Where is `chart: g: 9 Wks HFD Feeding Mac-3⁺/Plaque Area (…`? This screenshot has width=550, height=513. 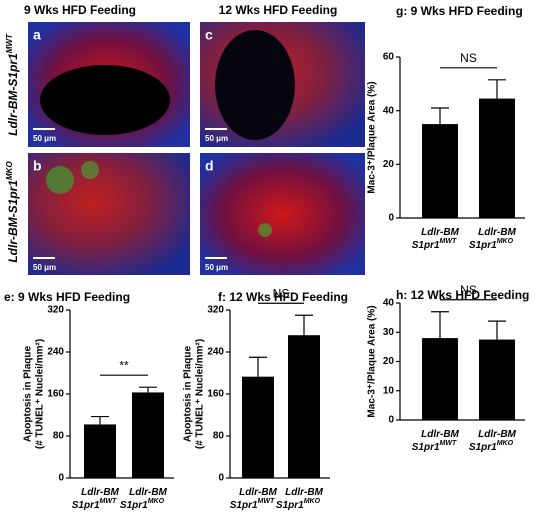 chart: g: 9 Wks HFD Feeding Mac-3⁺/Plaque Area (… is located at coordinates (446, 127).